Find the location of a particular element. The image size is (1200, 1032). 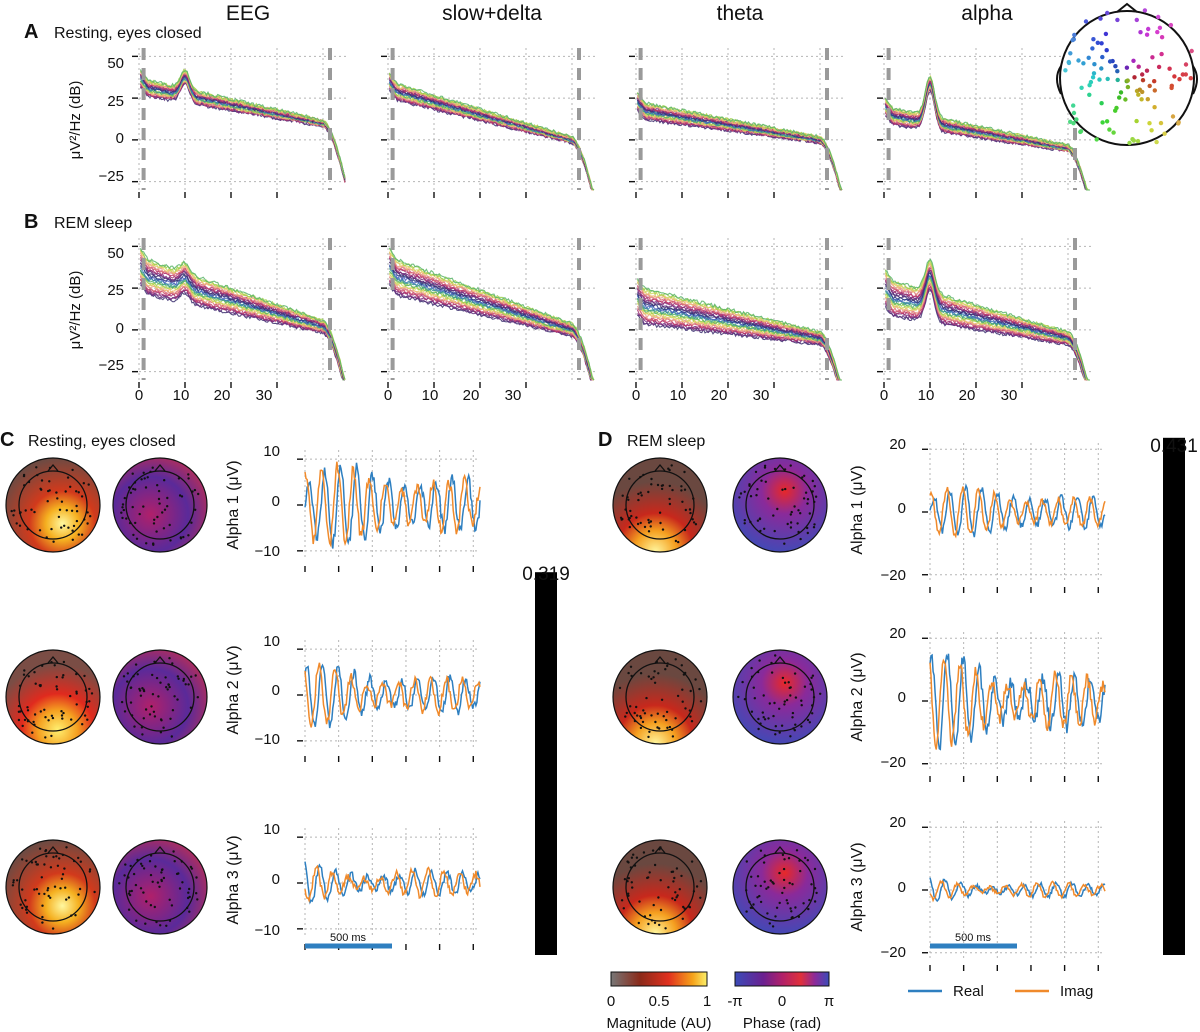

alpha-ytick: 20 is located at coordinates (897, 822).